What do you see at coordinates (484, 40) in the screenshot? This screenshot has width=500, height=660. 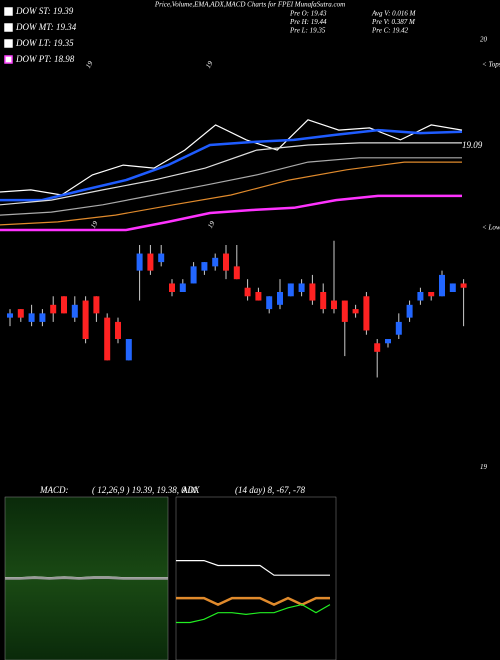 I see `y-tick-label: 20` at bounding box center [484, 40].